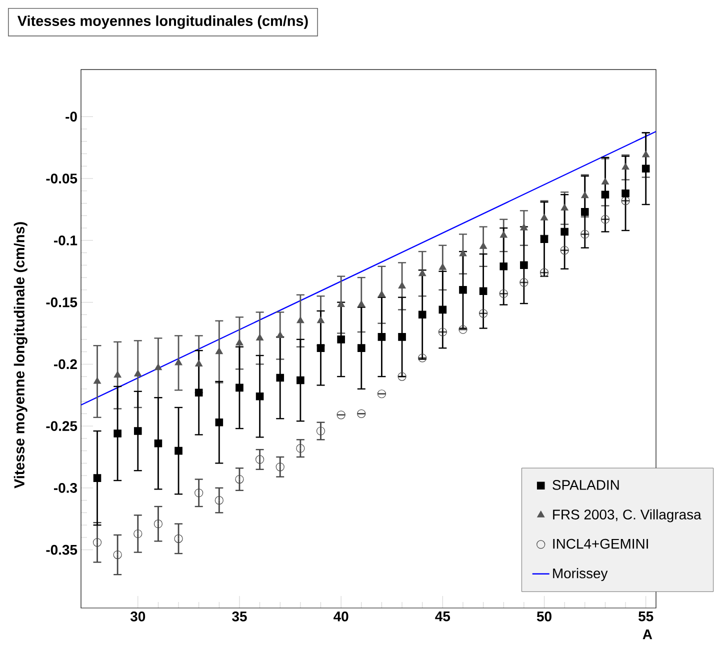 The width and height of the screenshot is (716, 662). I want to click on x-tick-label: 50, so click(544, 617).